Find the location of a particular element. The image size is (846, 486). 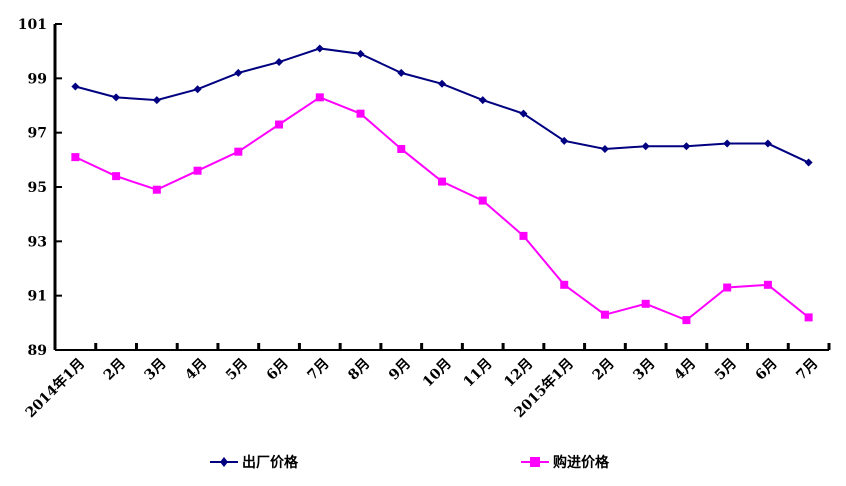

x-tick-label: 2014年1月 is located at coordinates (55, 388).